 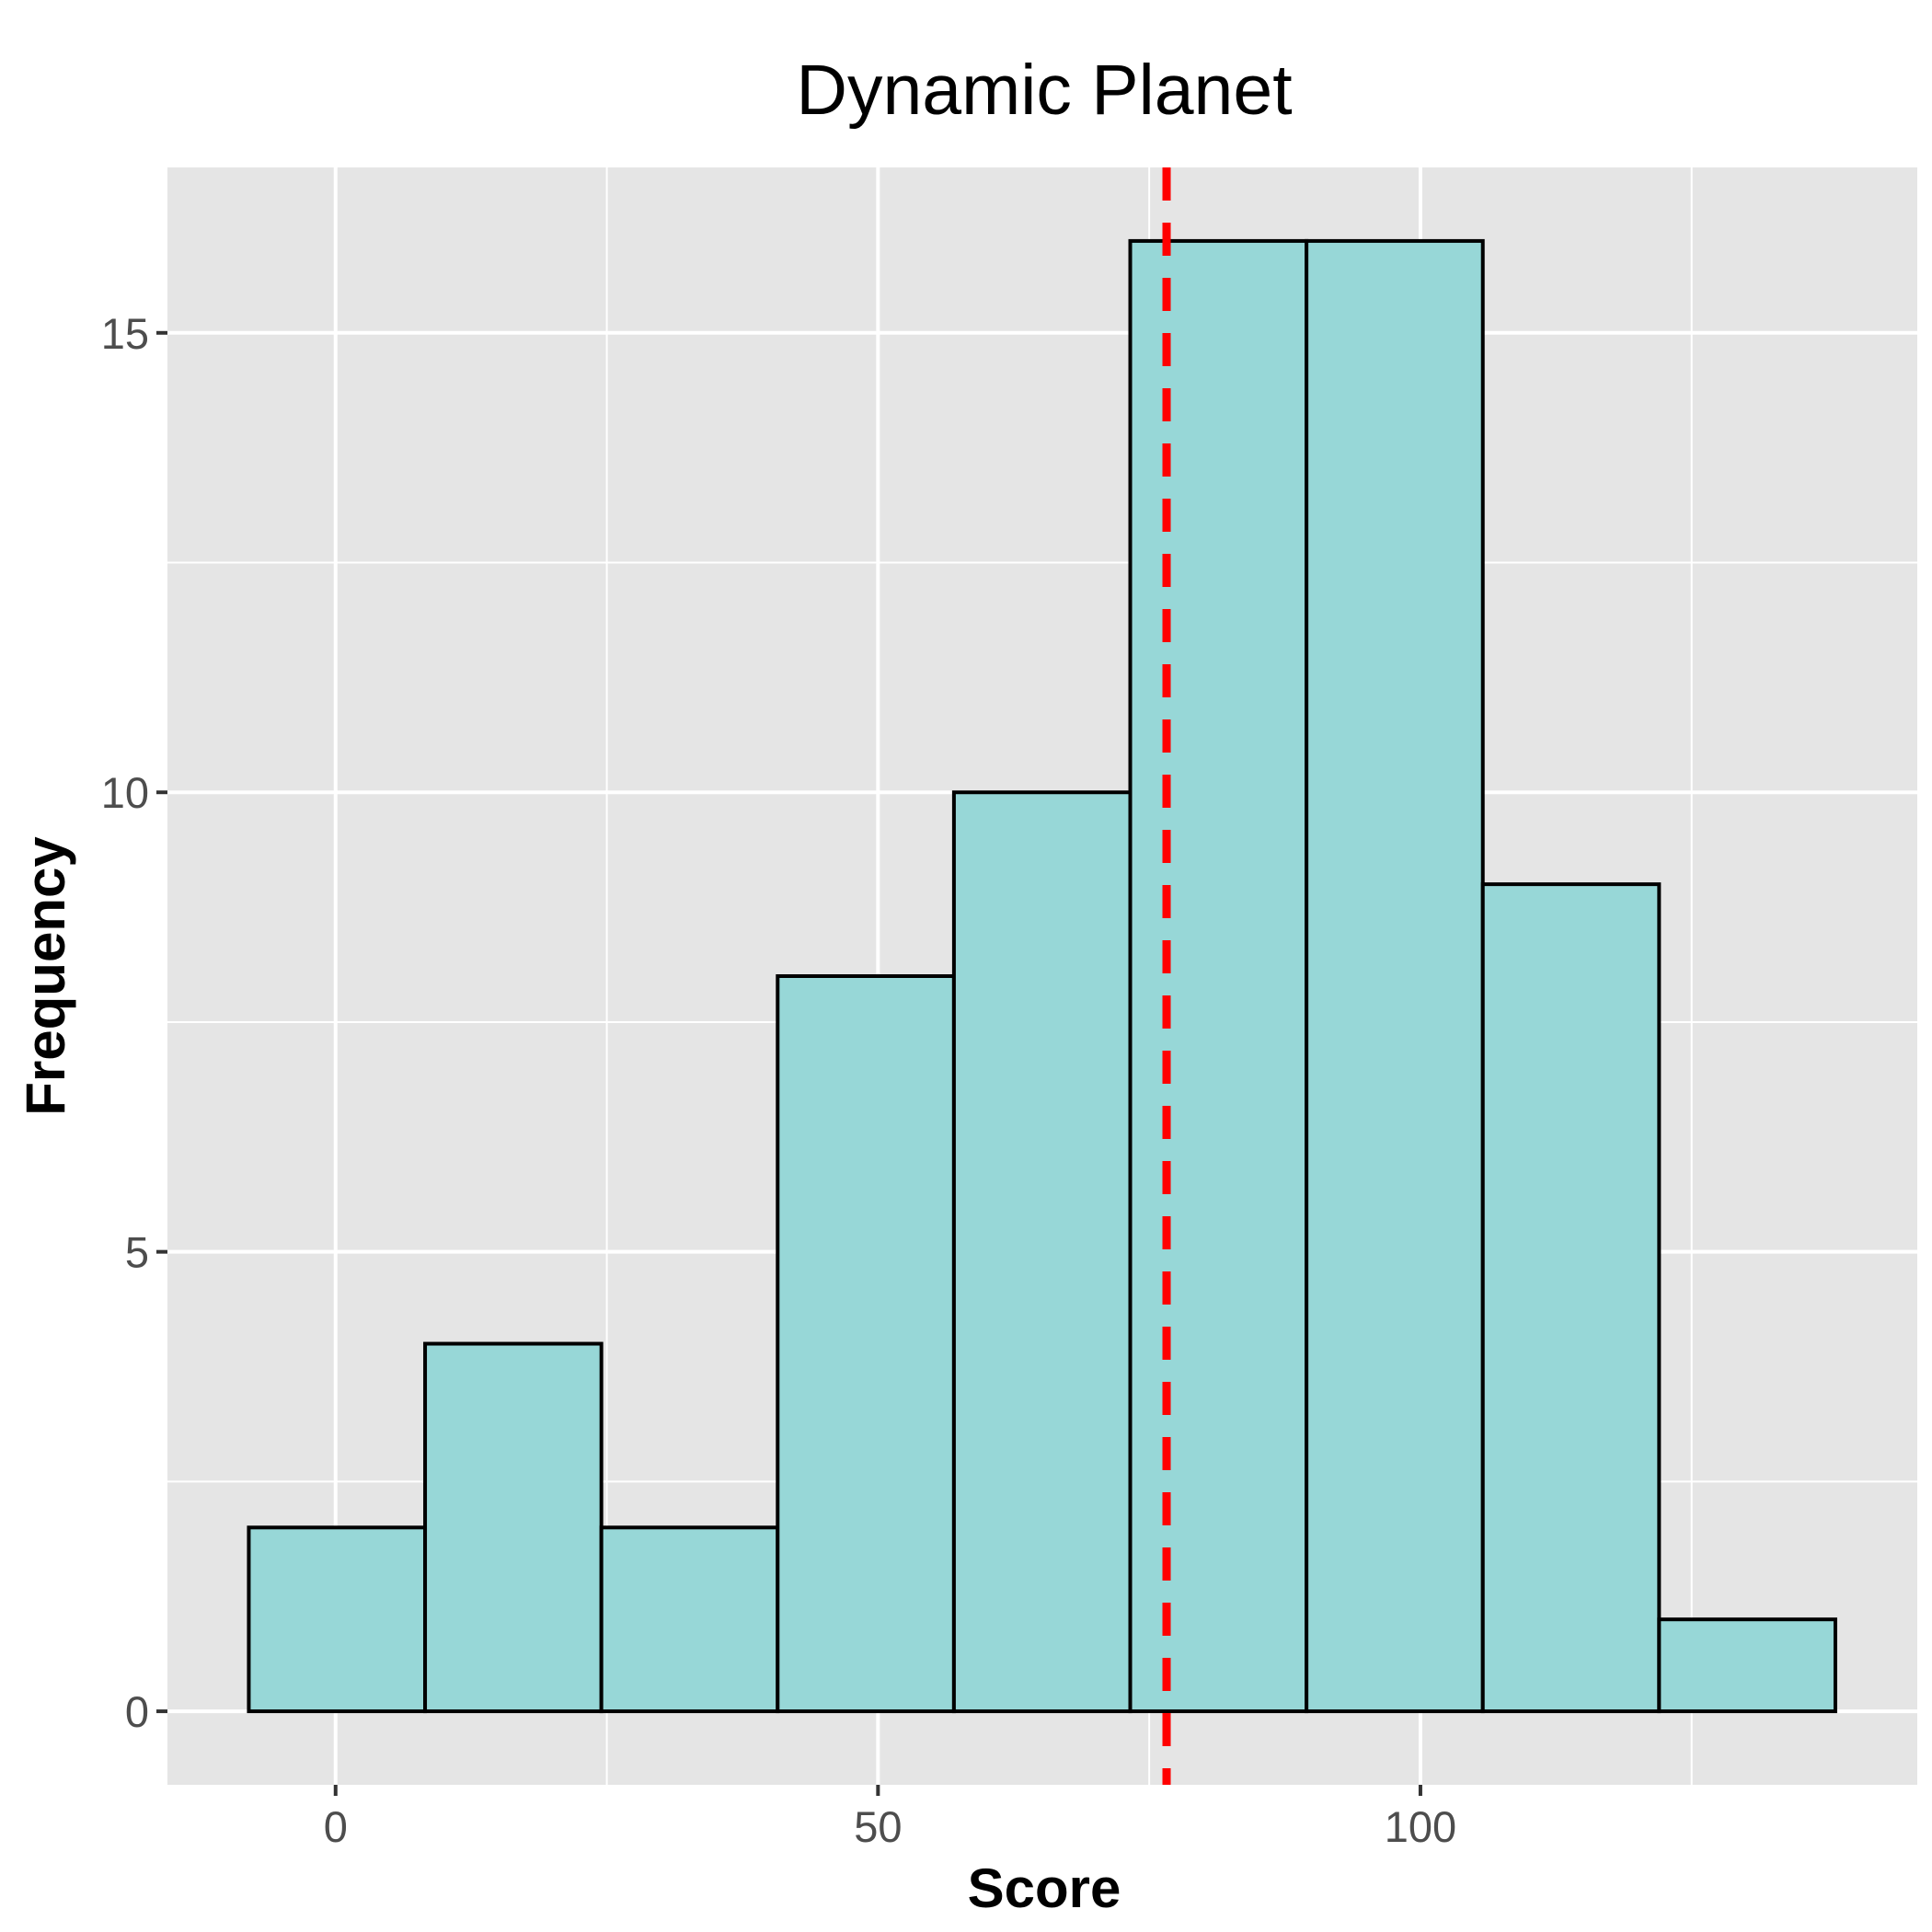 I want to click on y-tick-label: 15, so click(x=125, y=333).